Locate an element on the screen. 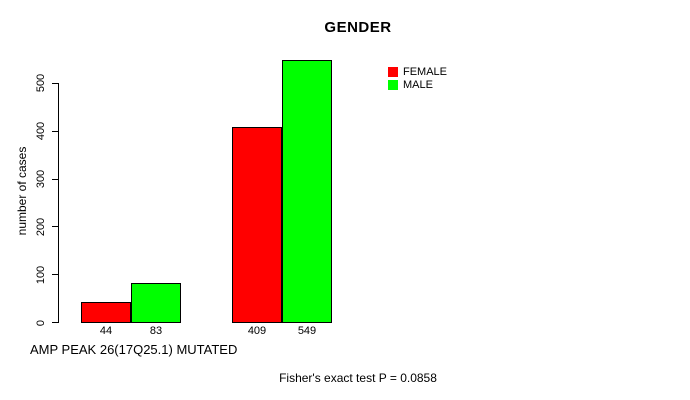 The image size is (690, 400). y-axis-tick-label: 500 is located at coordinates (41, 83).